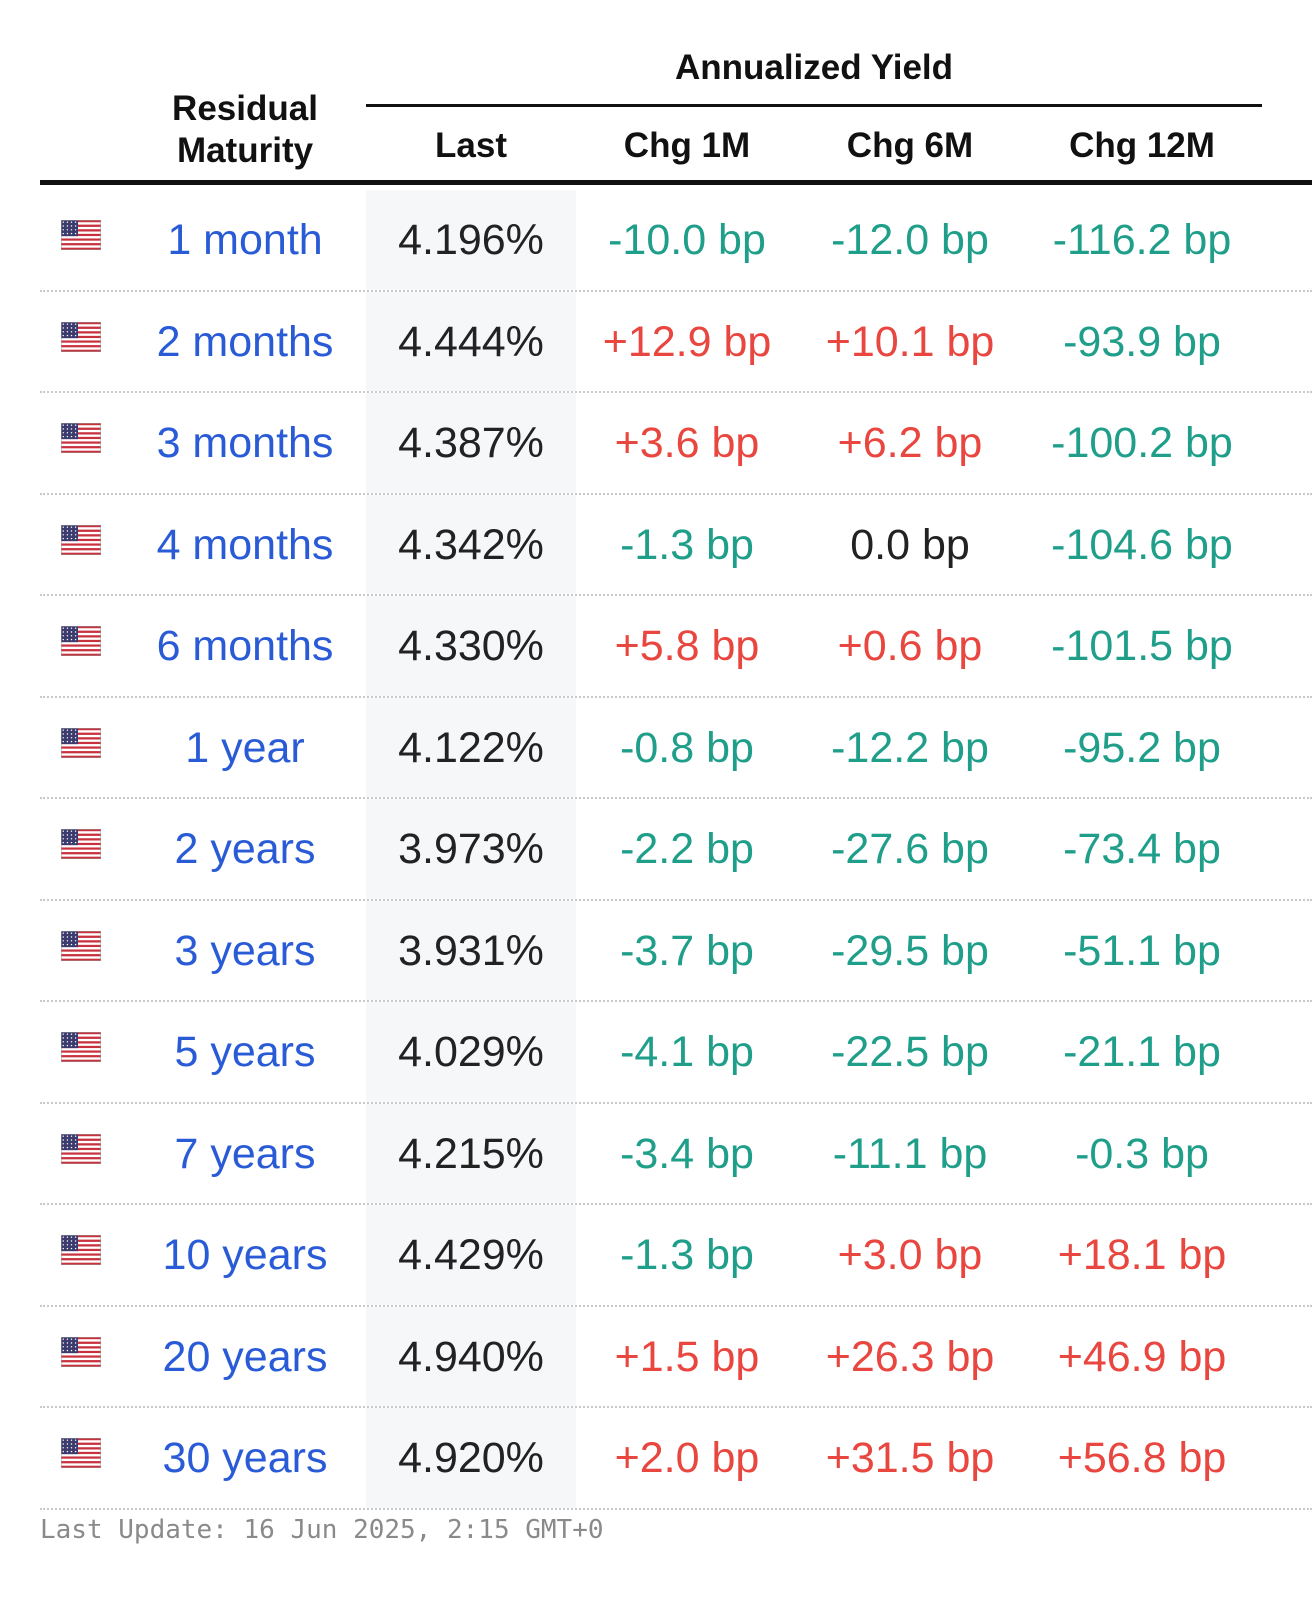  Describe the element at coordinates (1142, 1458) in the screenshot. I see `chg-12m-value: +56.8 bp` at that location.